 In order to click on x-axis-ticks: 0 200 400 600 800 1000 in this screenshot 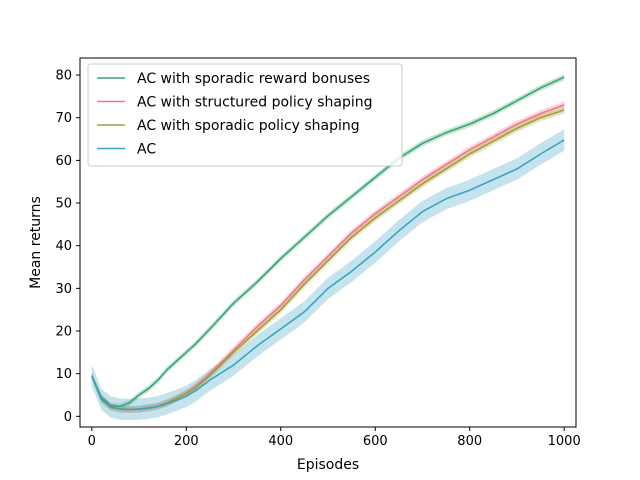, I will do `click(334, 438)`.